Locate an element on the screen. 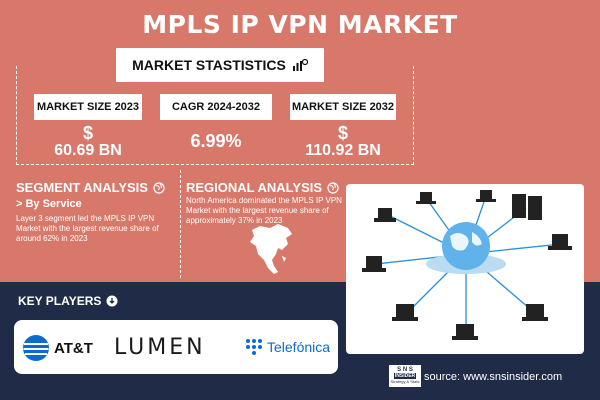 Image resolution: width=600 pixels, height=400 pixels. stats-heading-label: MARKET STASTISTICS is located at coordinates (209, 65).